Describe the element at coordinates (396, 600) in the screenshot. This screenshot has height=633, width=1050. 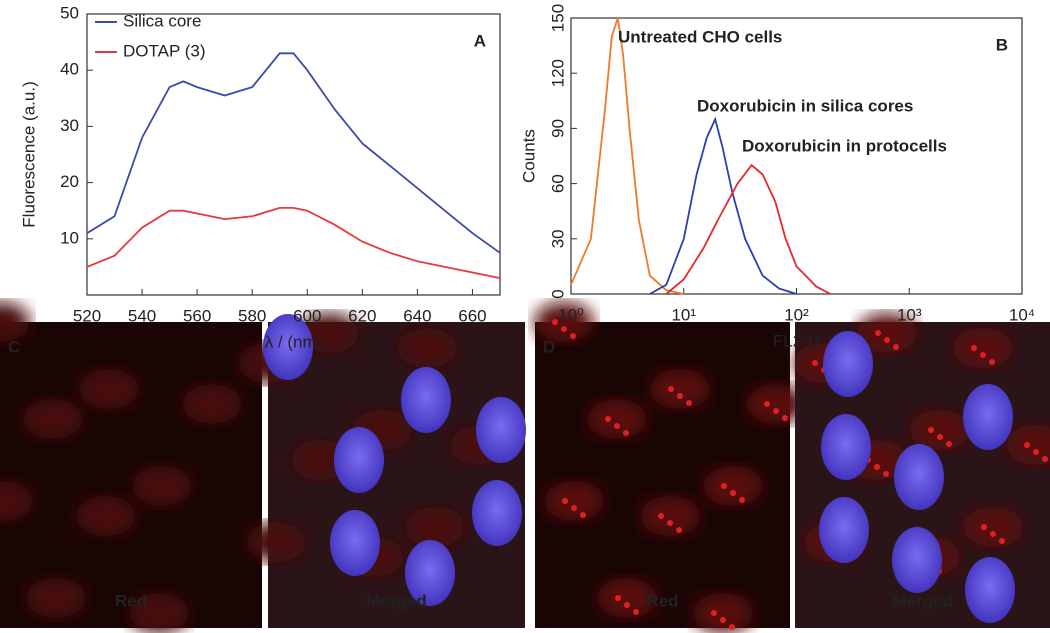
I see `image-caption: Merged` at that location.